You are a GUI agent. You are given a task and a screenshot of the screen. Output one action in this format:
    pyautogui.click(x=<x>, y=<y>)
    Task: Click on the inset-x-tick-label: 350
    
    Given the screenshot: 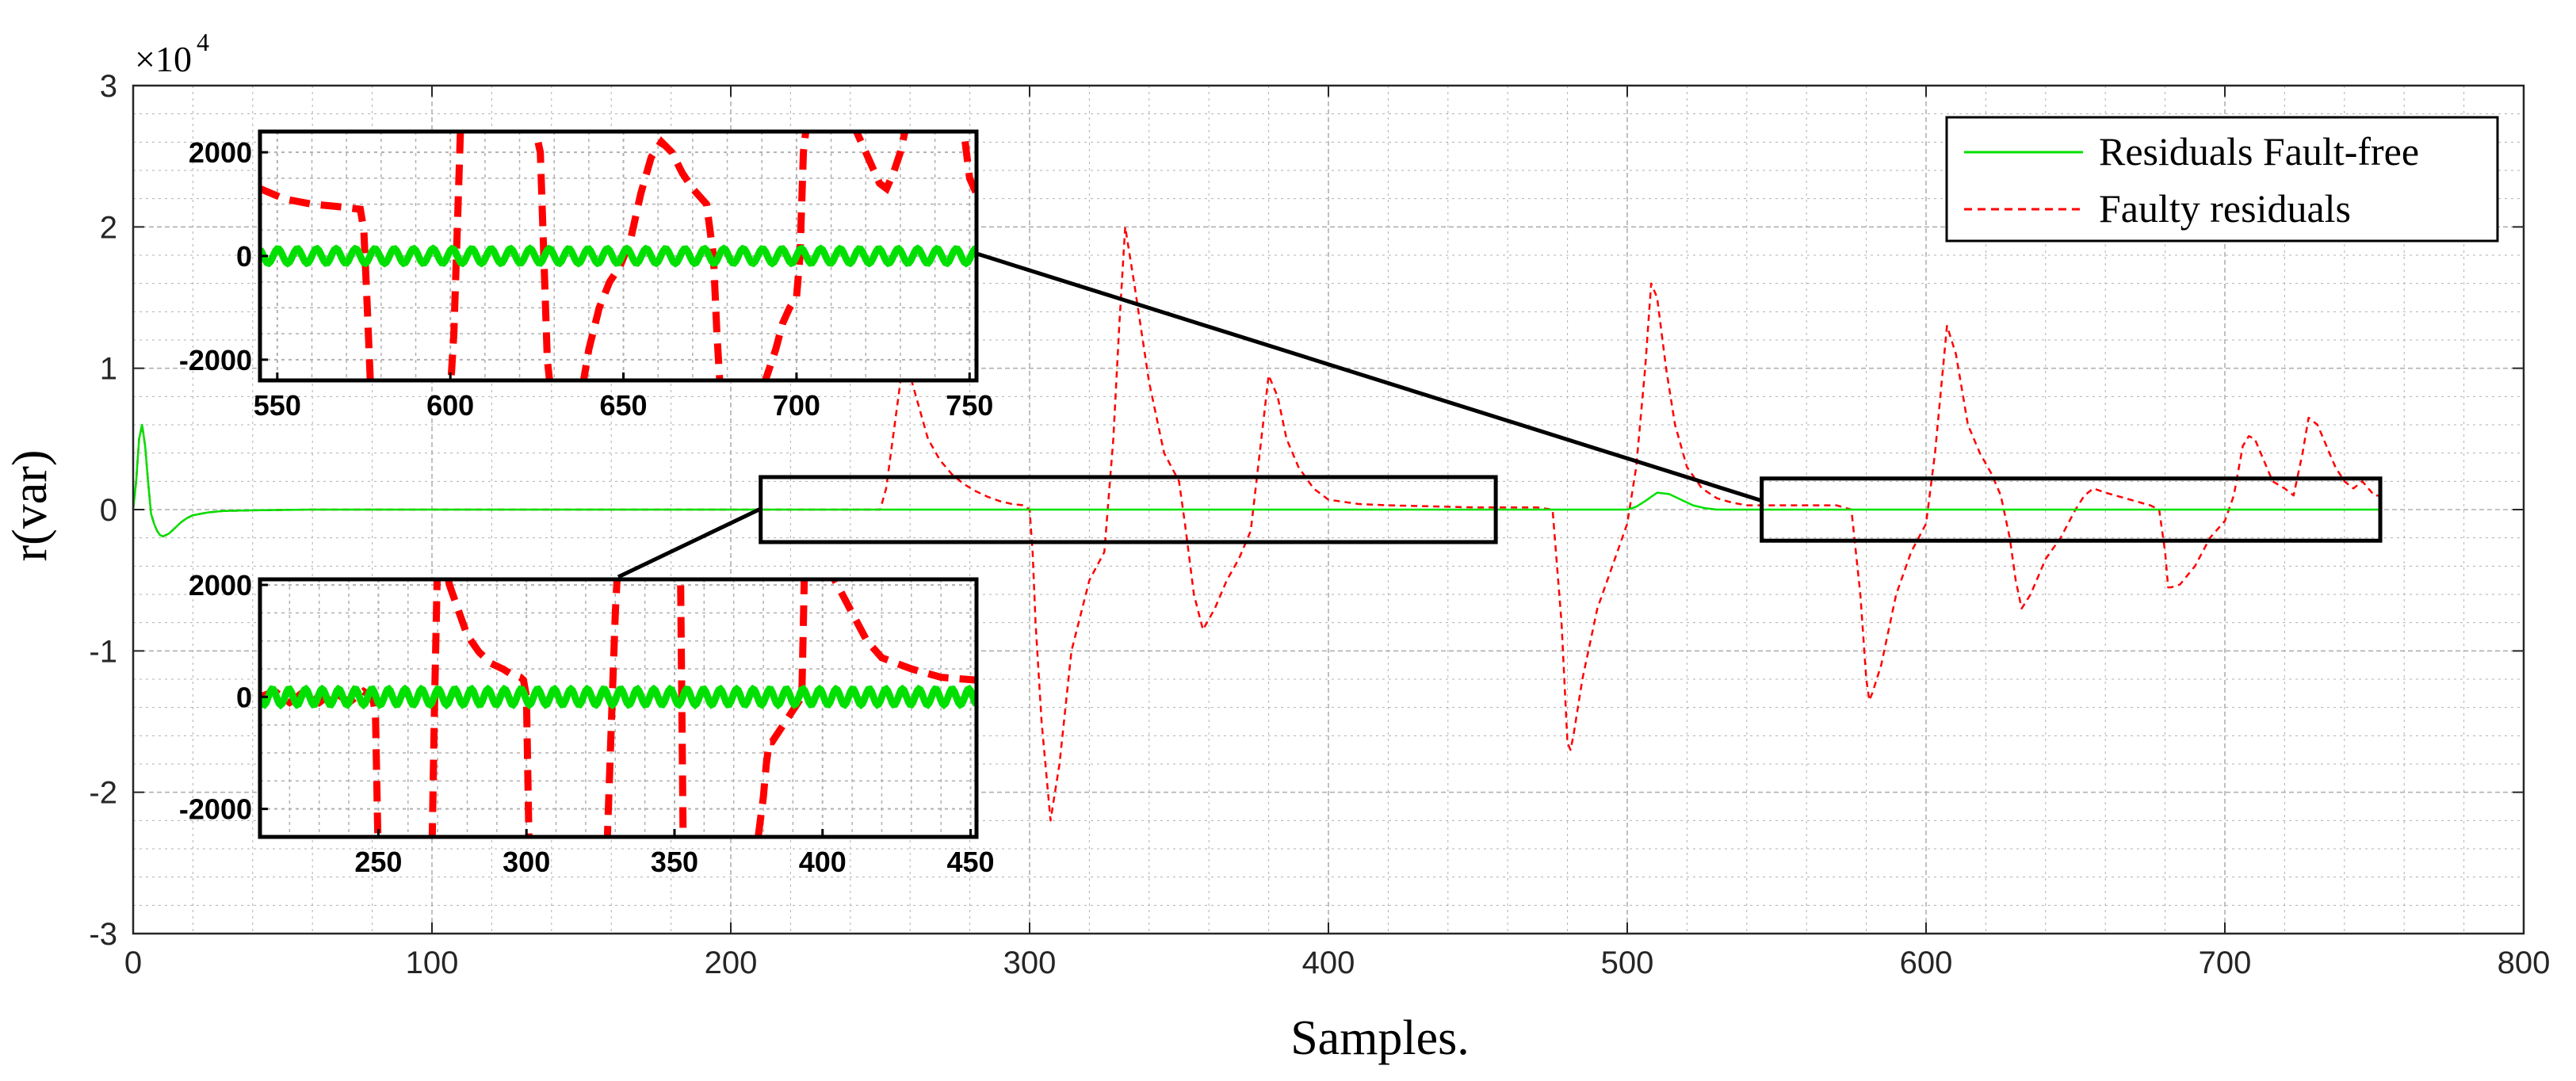 What is the action you would take?
    pyautogui.click(x=674, y=862)
    